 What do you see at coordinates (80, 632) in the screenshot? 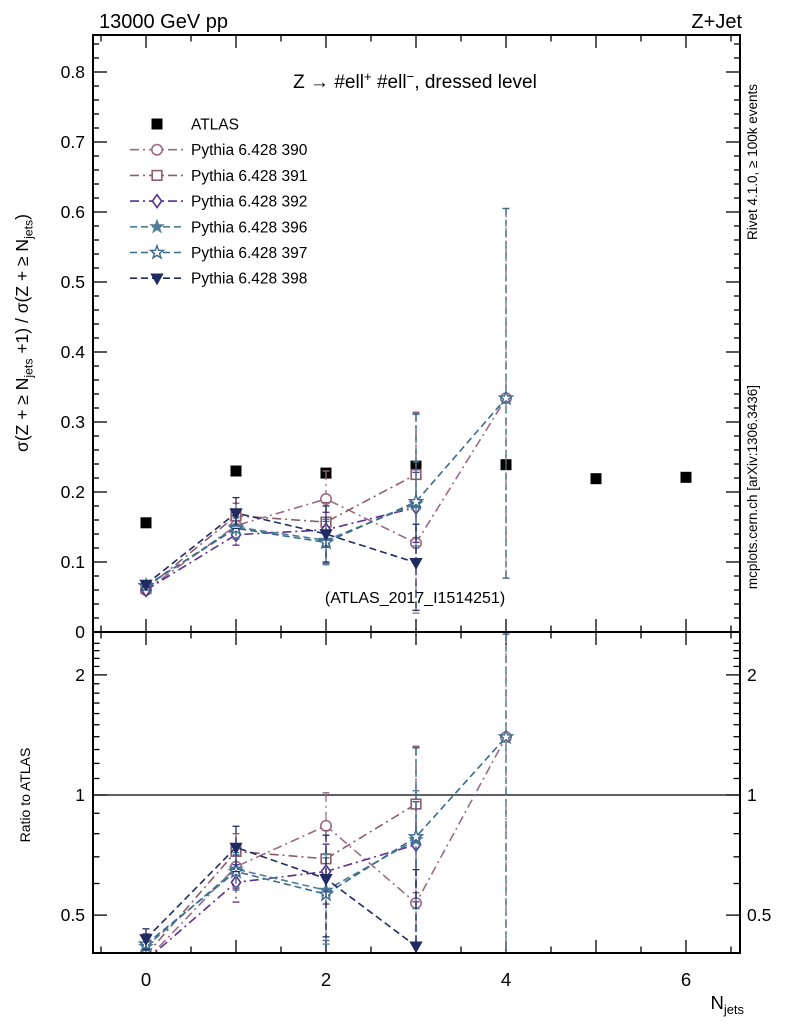
I see `main-y-tick-label: 0` at bounding box center [80, 632].